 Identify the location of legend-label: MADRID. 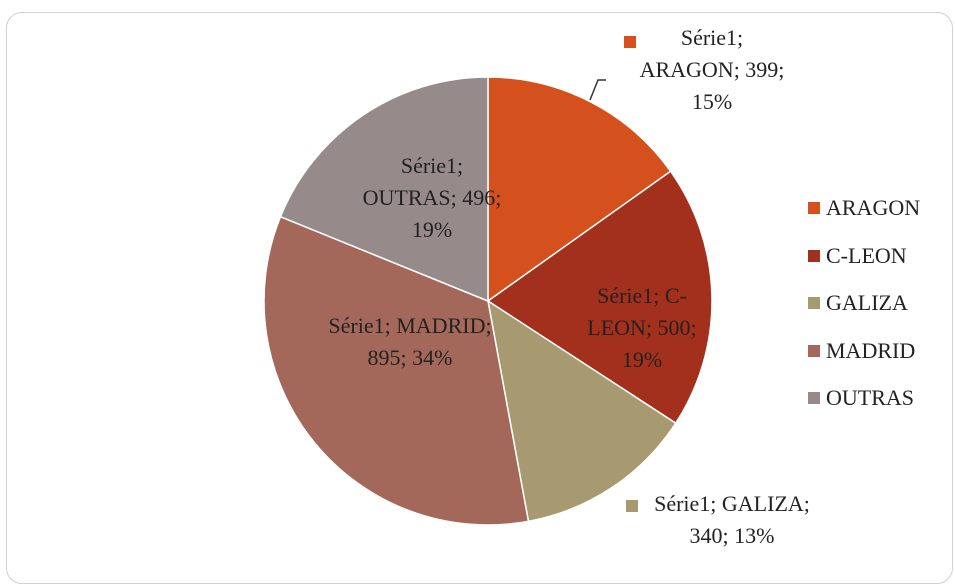
(871, 350).